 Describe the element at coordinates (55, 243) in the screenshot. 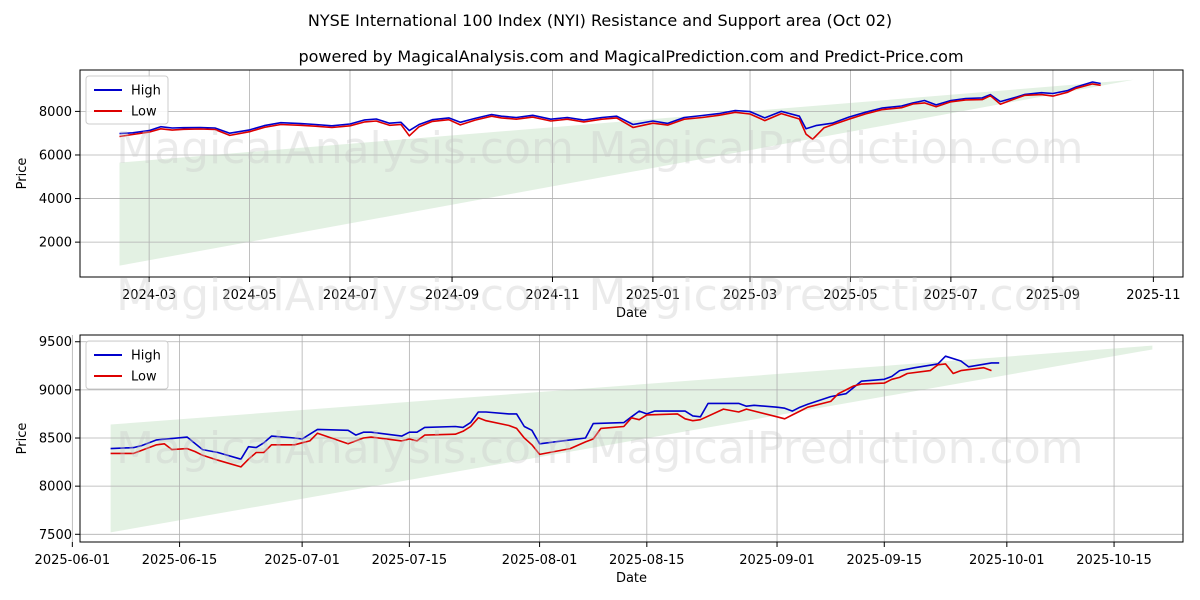

I see `y-tick-label: 2000` at that location.